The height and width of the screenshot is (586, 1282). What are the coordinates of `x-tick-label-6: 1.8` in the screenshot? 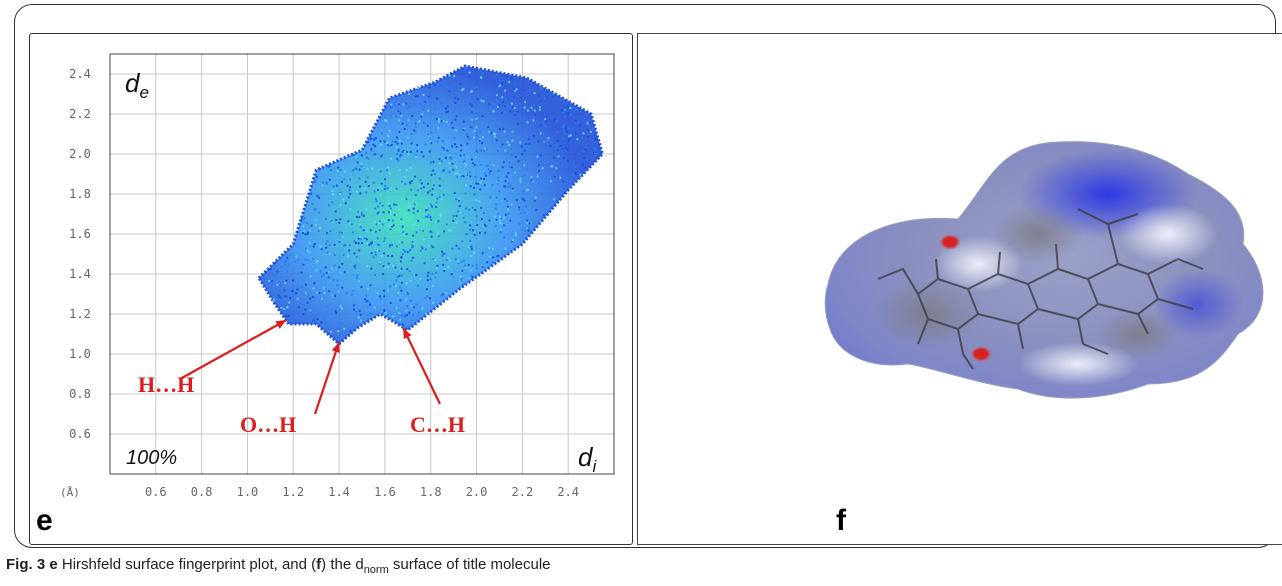 It's located at (431, 492).